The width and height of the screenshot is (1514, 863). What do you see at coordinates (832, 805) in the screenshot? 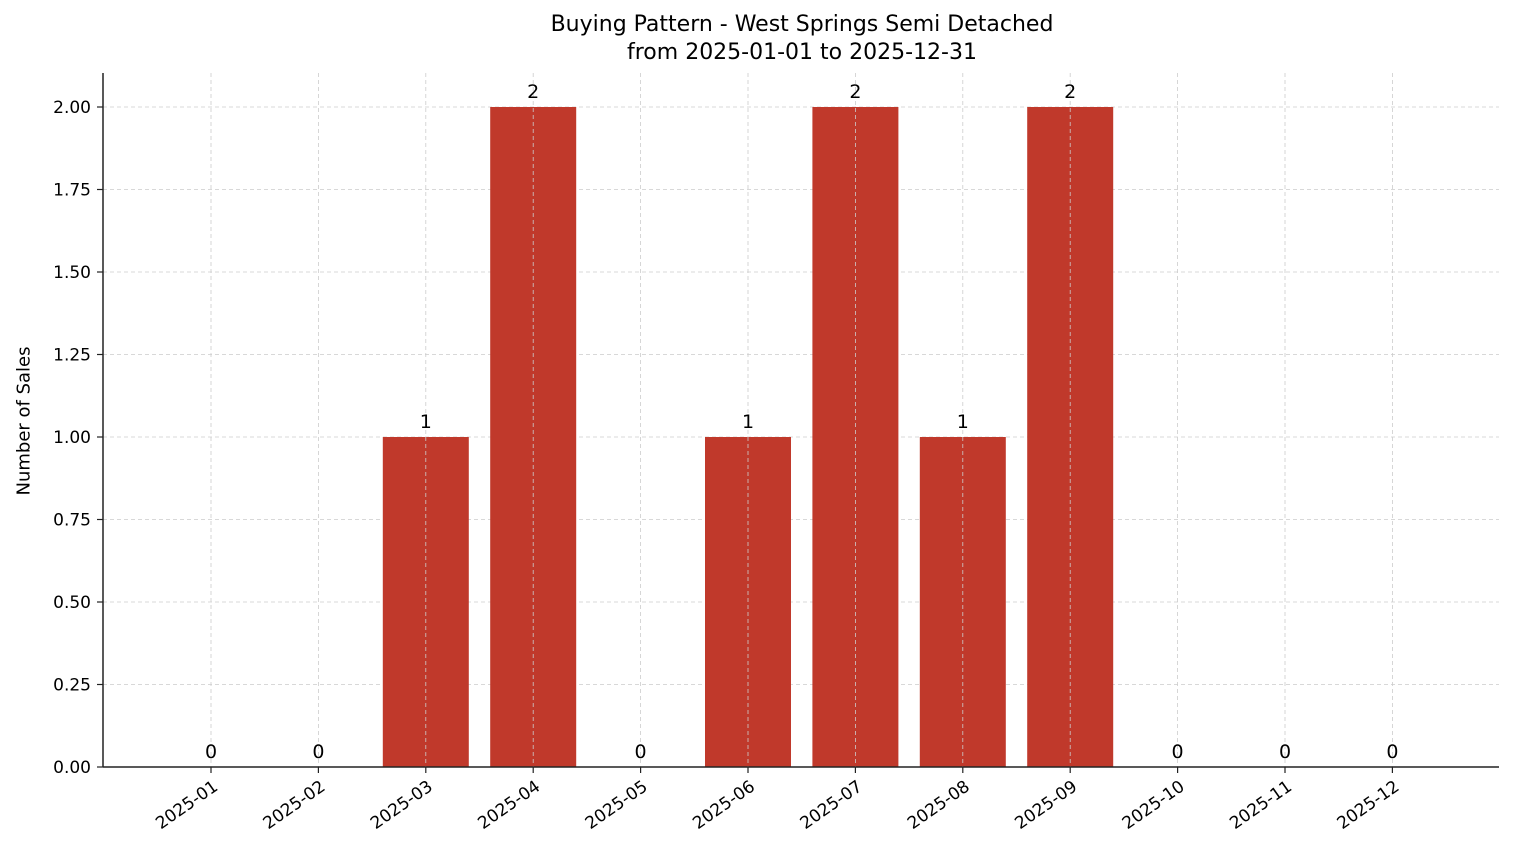
I see `x-tick-label: 2025-07` at bounding box center [832, 805].